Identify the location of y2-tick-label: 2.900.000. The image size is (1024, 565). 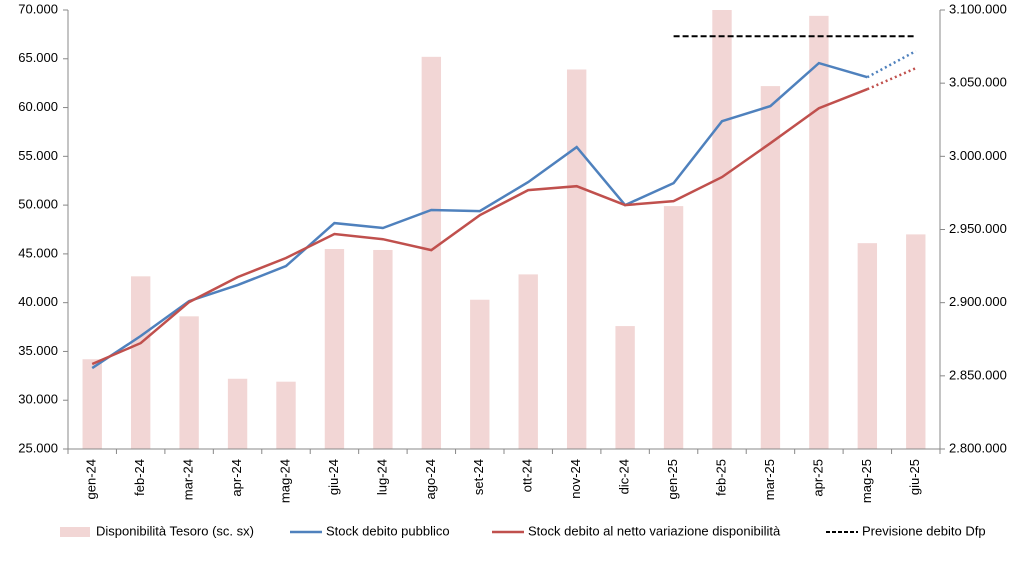
(978, 301).